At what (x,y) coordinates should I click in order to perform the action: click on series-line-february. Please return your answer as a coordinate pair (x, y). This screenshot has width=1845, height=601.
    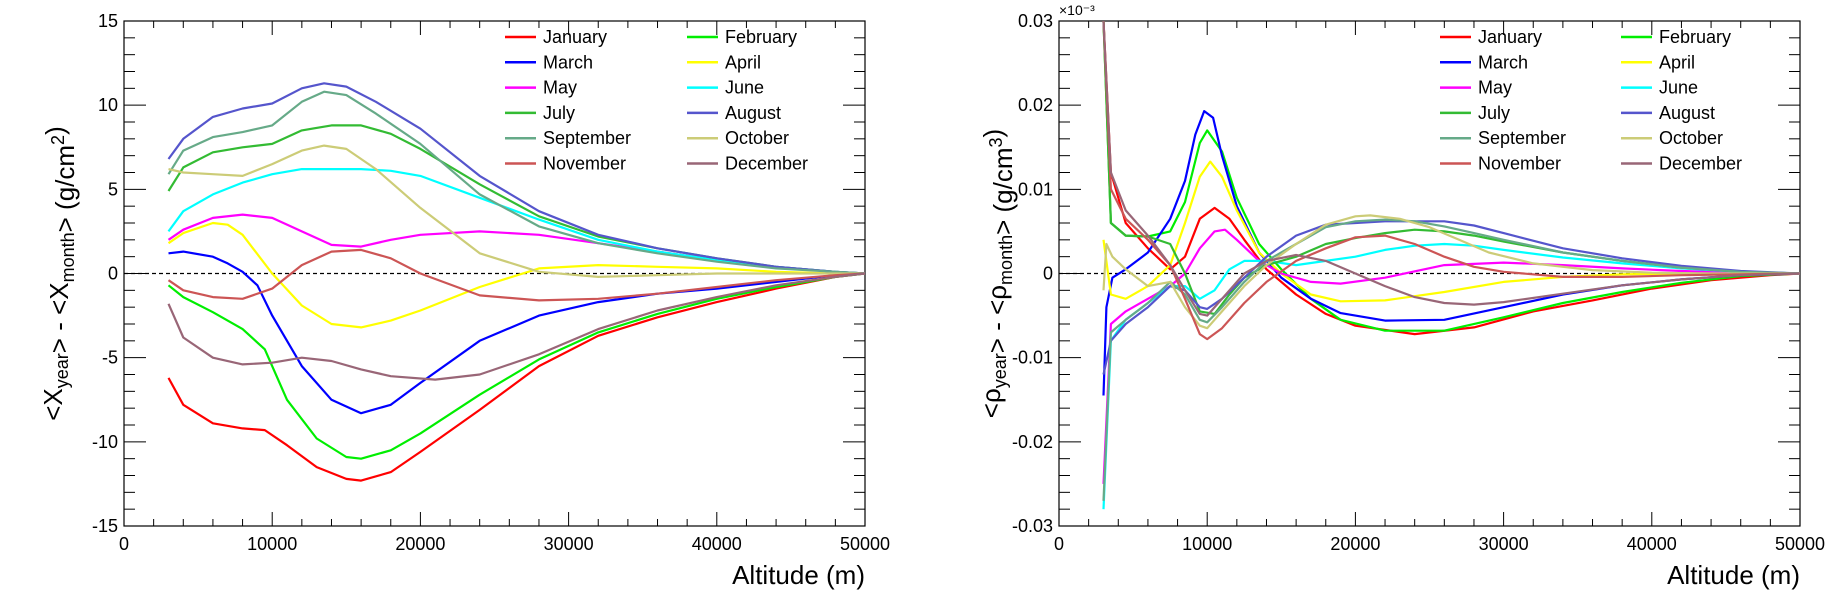
    Looking at the image, I should click on (516, 366).